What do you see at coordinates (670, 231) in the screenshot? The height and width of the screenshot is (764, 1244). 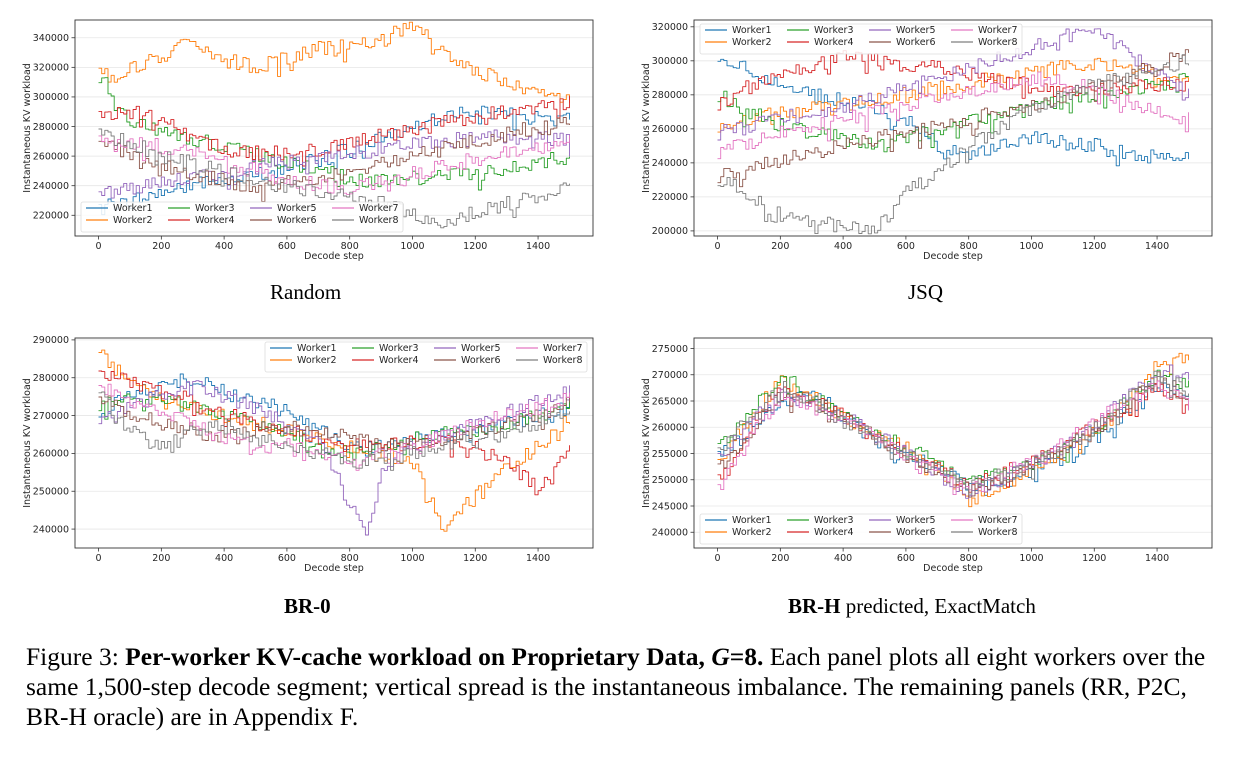 I see `y-tick-label: 200000` at bounding box center [670, 231].